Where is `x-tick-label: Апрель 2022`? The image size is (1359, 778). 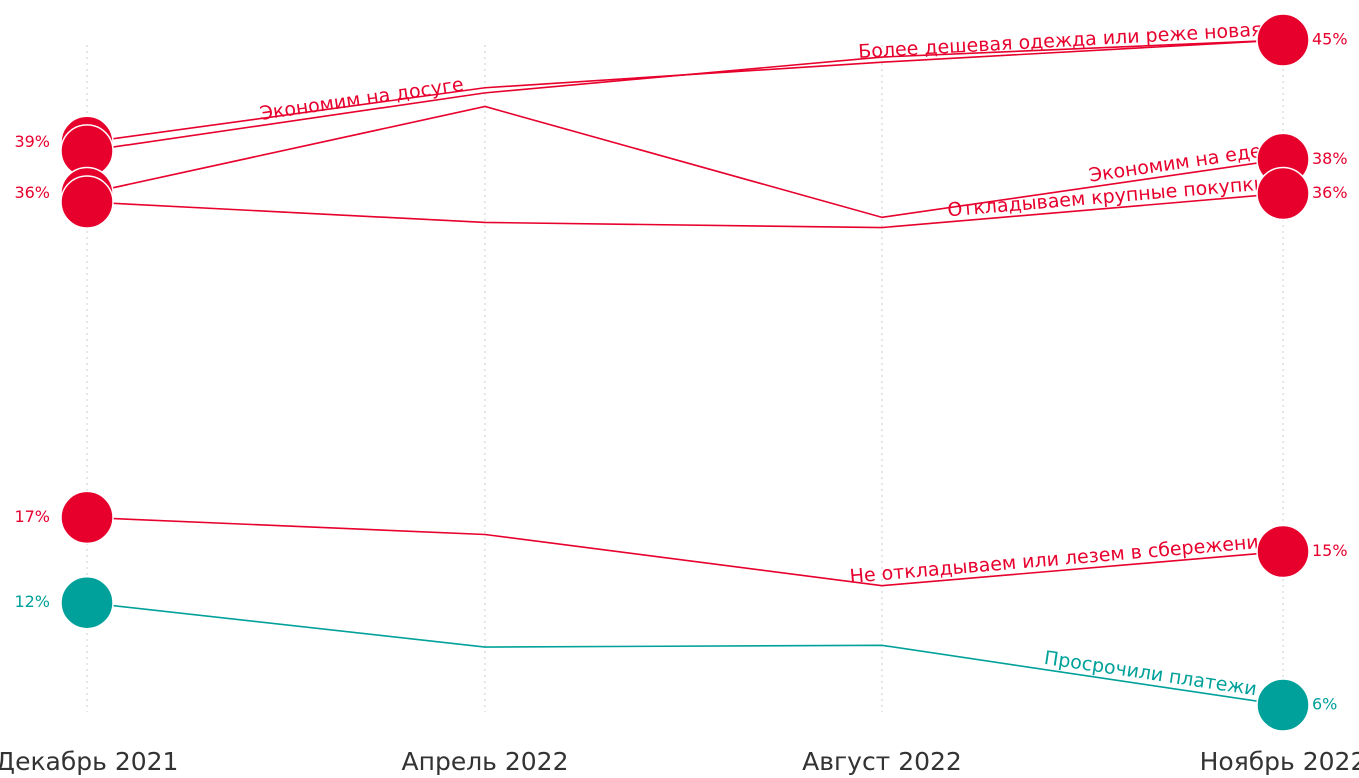 x-tick-label: Апрель 2022 is located at coordinates (485, 761).